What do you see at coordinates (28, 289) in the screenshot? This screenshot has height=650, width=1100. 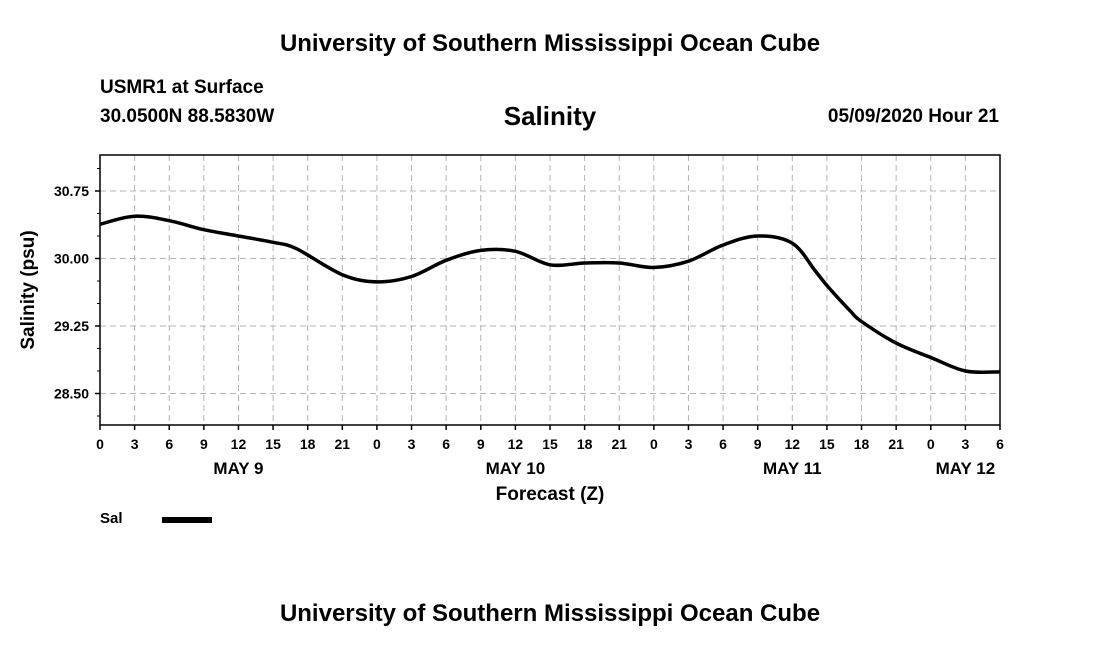 I see `y-axis-label: Salinity (psu)` at bounding box center [28, 289].